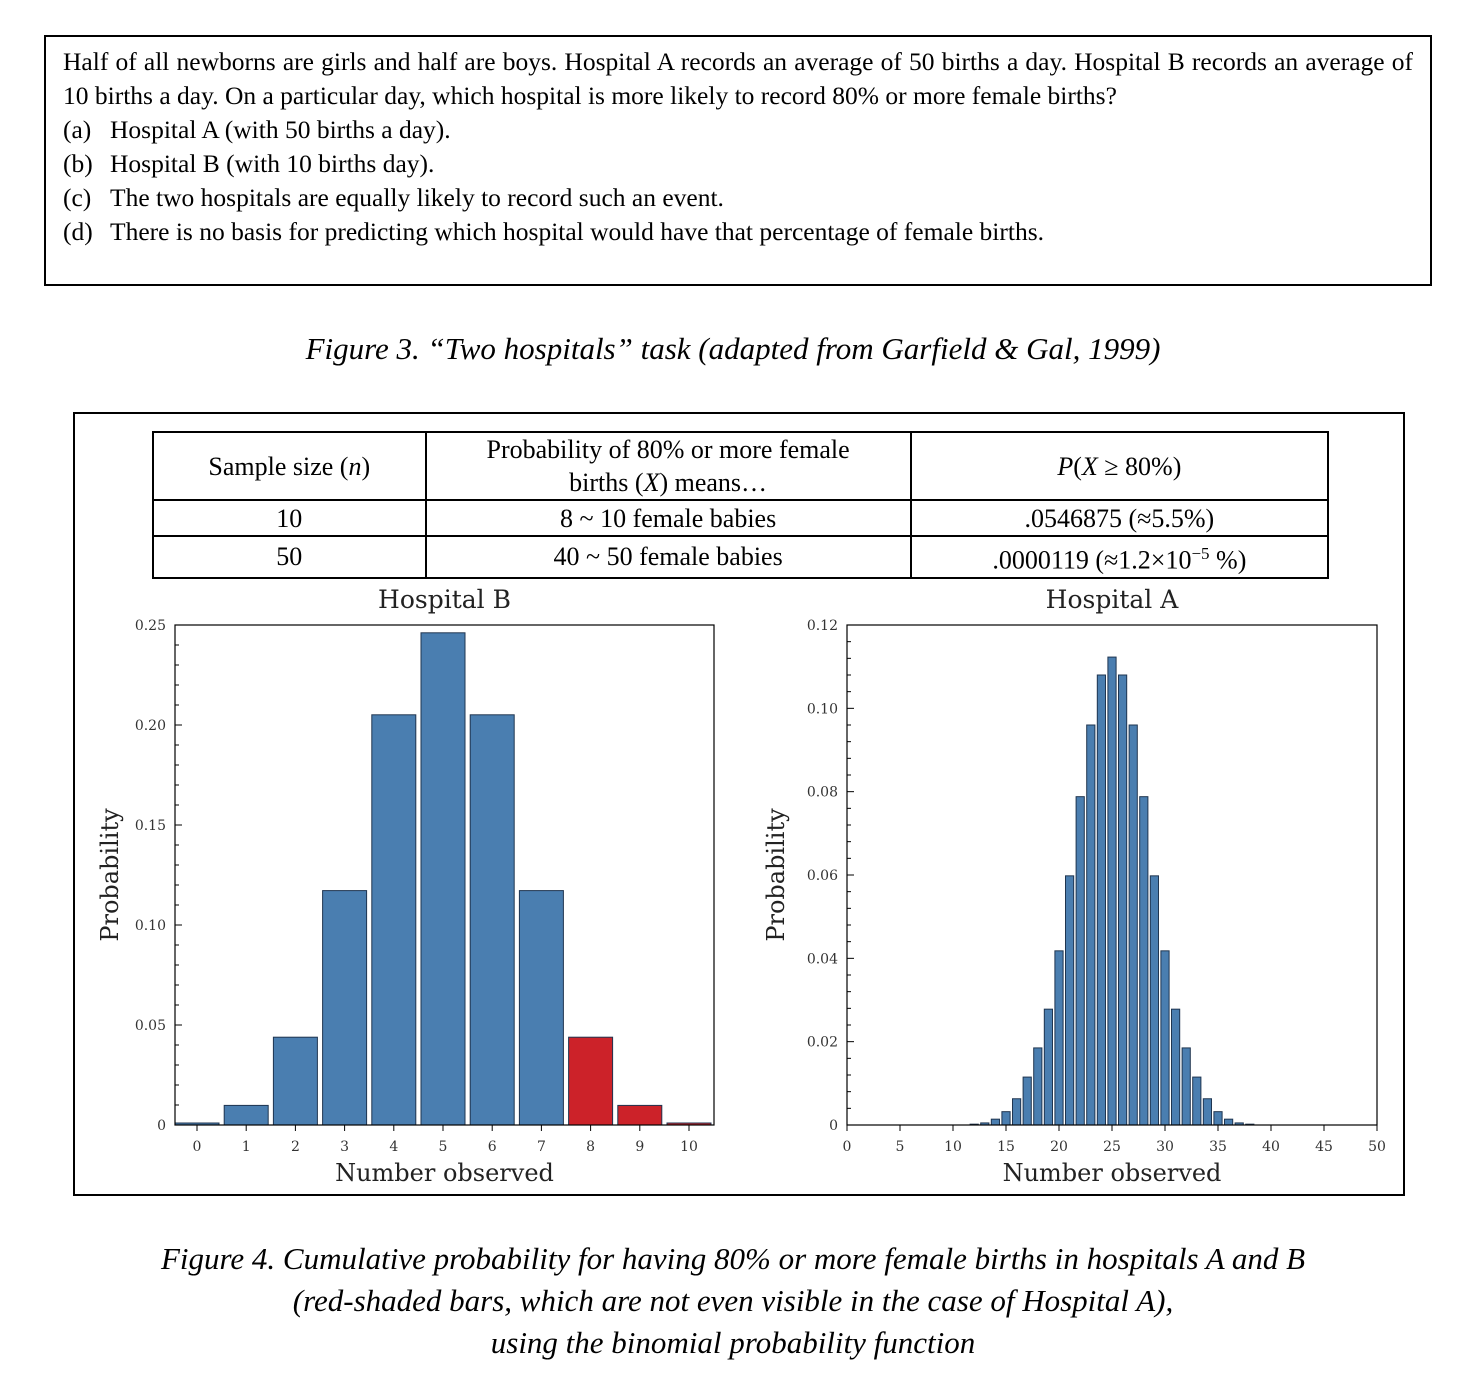 This screenshot has height=1384, width=1466. I want to click on x-tick-label: 30, so click(1165, 1147).